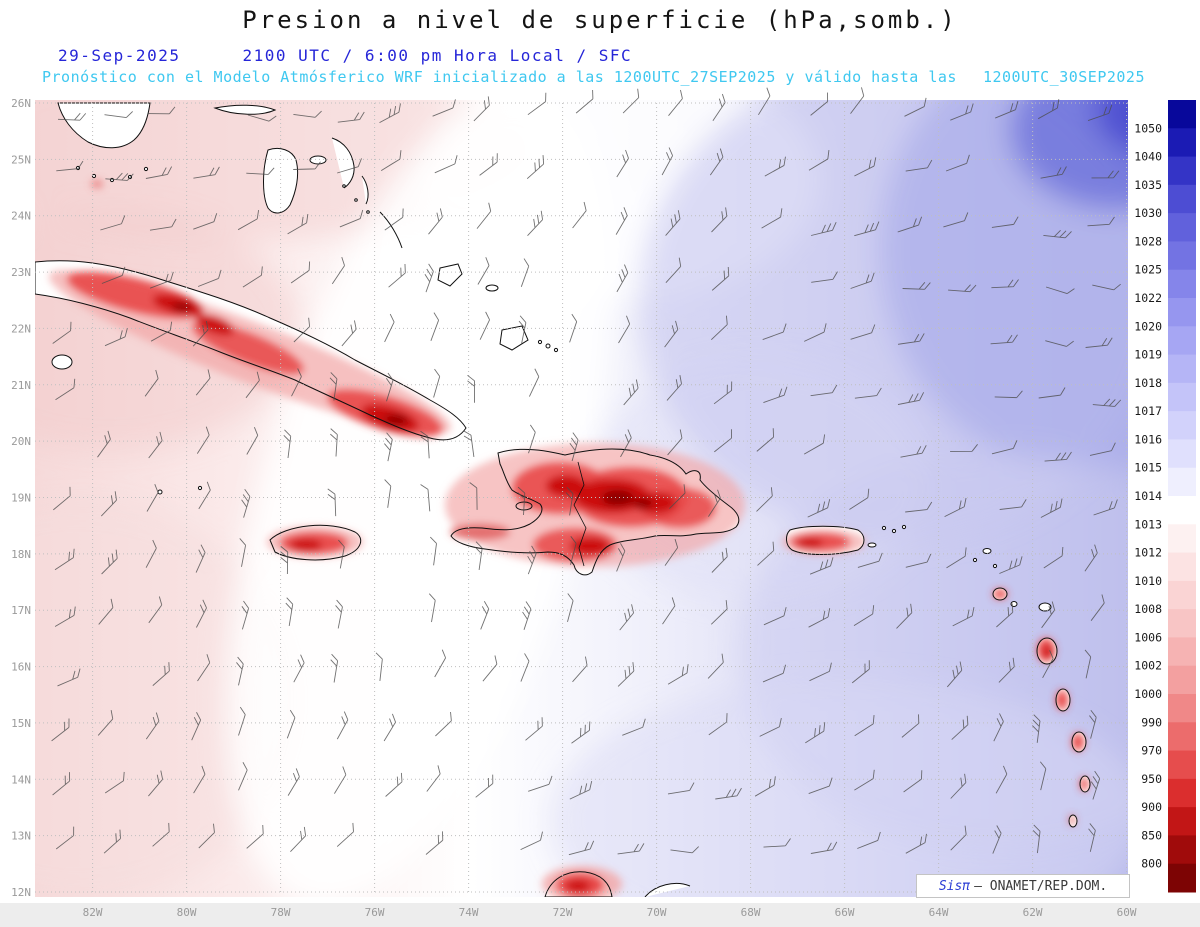  I want to click on lat-label: 12N, so click(21, 892).